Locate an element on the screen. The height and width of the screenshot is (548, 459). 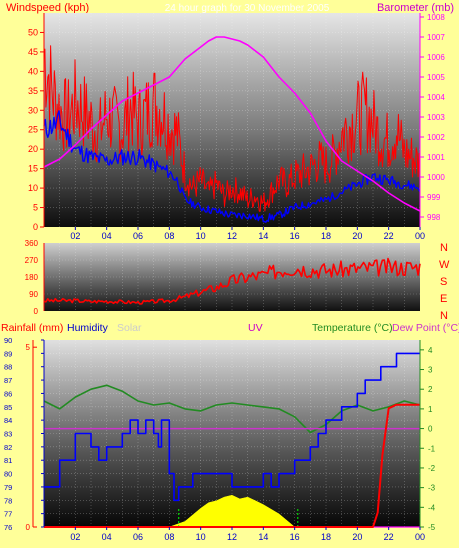
compass-s: S is located at coordinates (443, 282).